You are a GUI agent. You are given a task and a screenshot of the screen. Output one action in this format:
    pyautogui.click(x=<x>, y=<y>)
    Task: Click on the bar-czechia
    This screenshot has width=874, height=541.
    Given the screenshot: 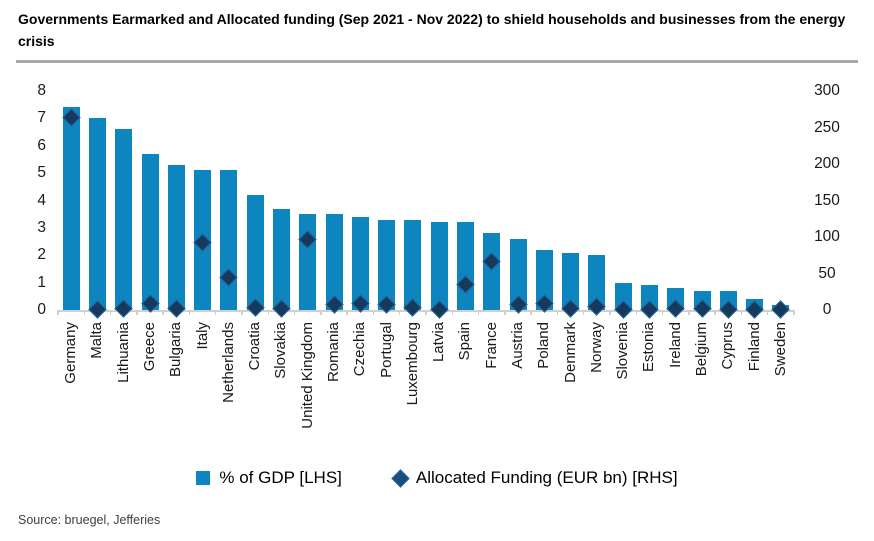 What is the action you would take?
    pyautogui.click(x=360, y=263)
    